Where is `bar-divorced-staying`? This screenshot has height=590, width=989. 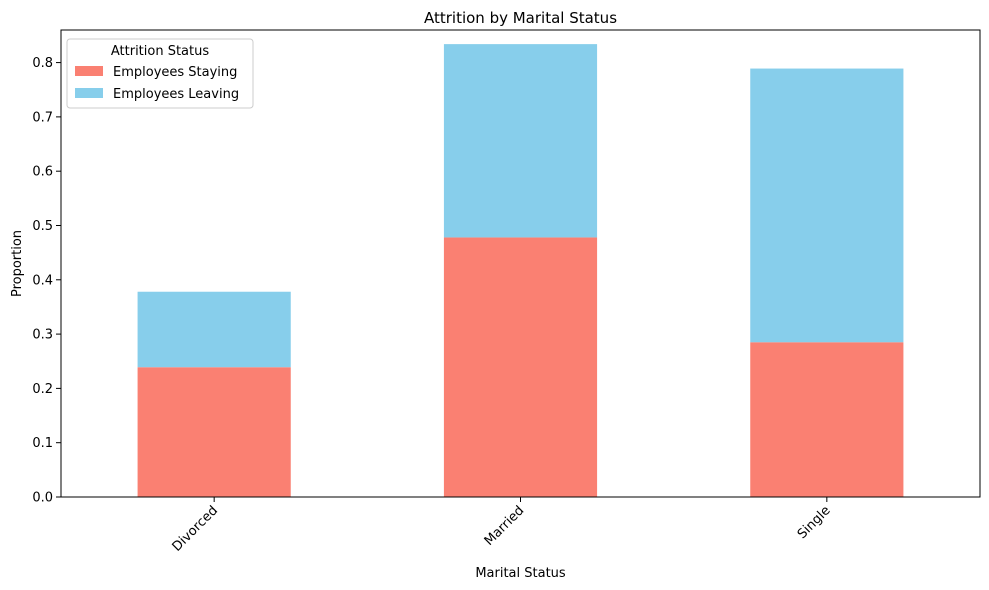 bar-divorced-staying is located at coordinates (214, 432).